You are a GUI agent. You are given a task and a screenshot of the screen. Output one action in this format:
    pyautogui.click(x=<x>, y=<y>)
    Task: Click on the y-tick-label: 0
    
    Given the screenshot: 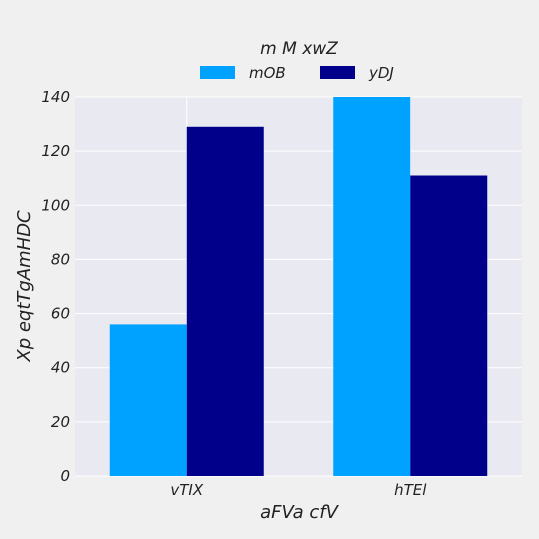 What is the action you would take?
    pyautogui.click(x=65, y=476)
    